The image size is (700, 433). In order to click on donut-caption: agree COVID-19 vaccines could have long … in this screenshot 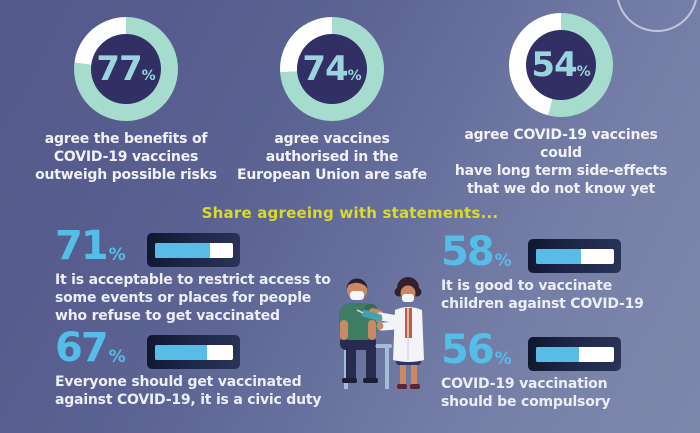, I will do `click(561, 162)`.